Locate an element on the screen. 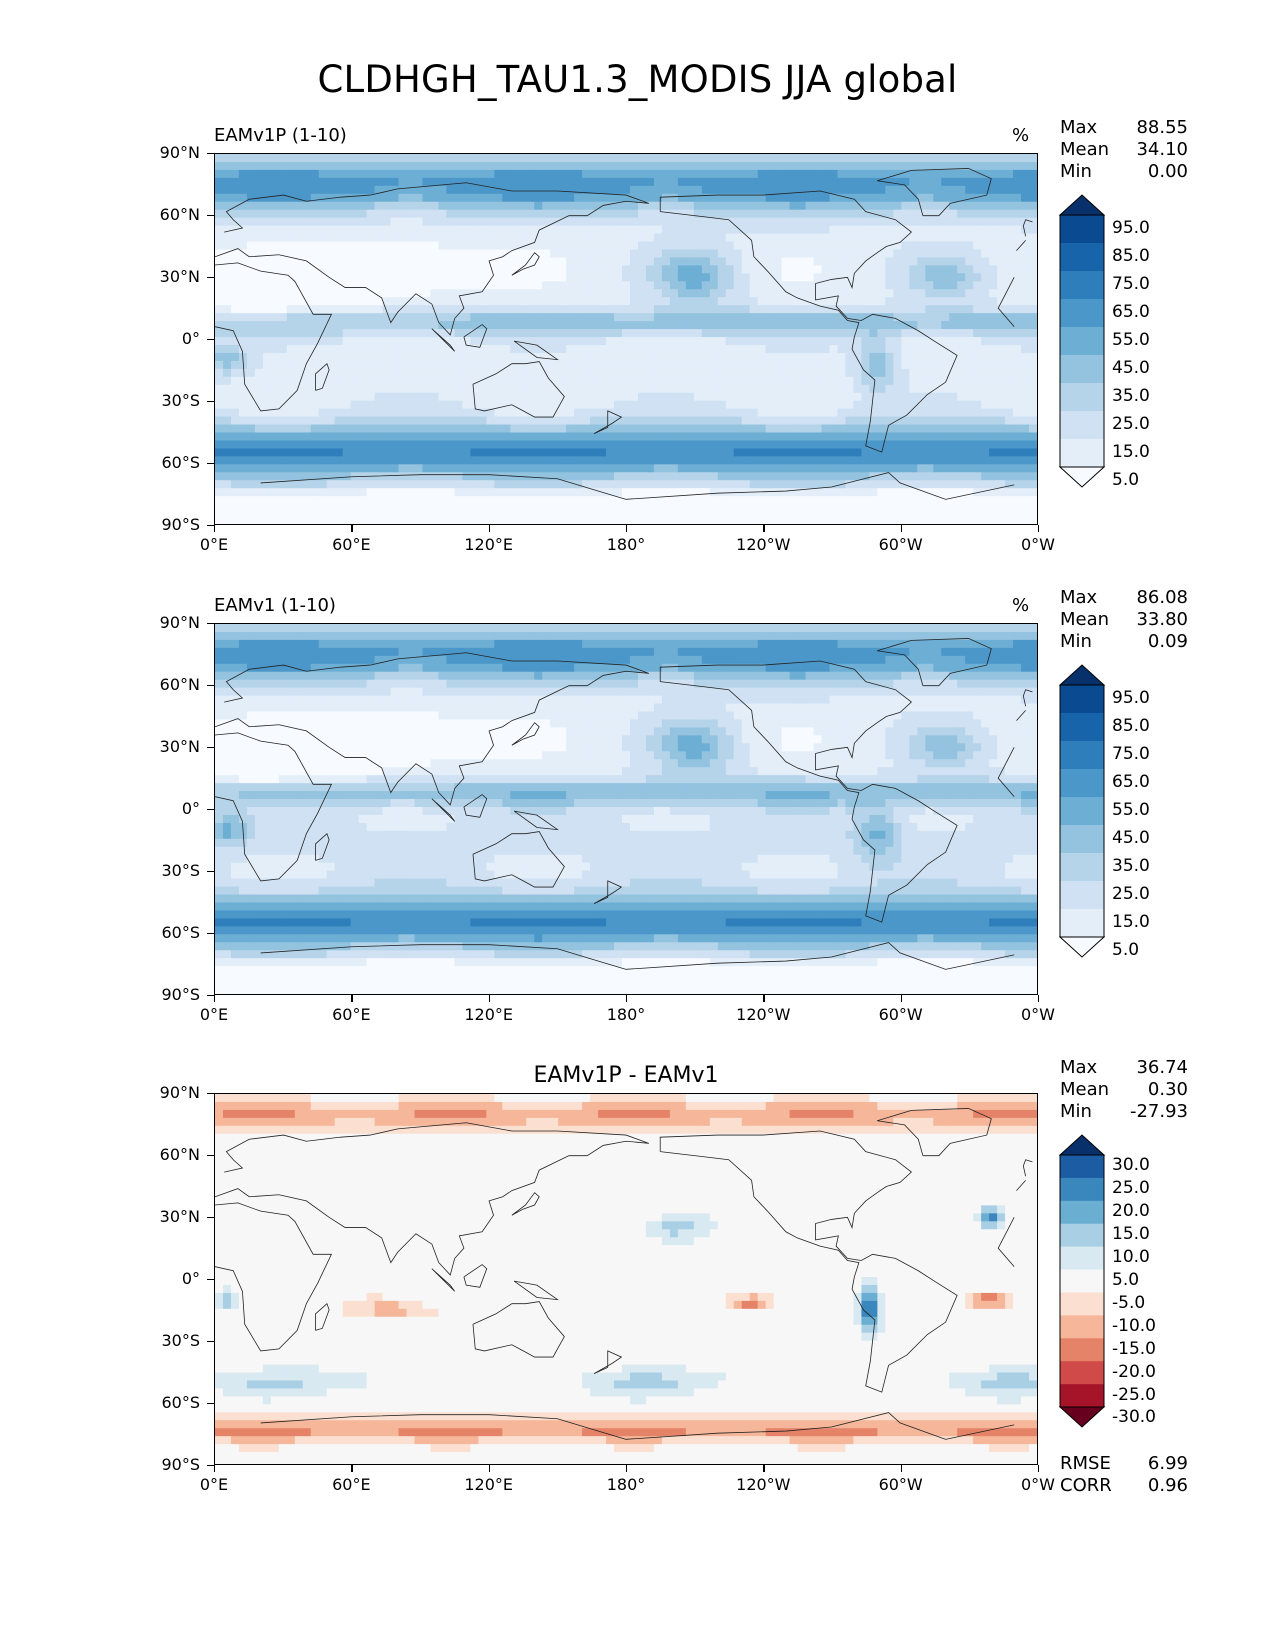 The width and height of the screenshot is (1275, 1650). map-ref is located at coordinates (626, 809).